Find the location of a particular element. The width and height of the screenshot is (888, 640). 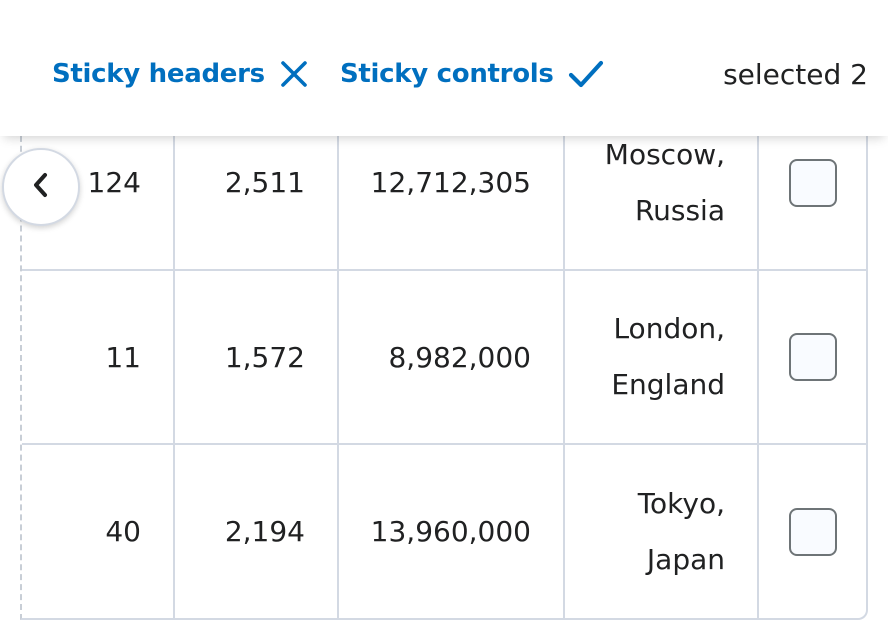

table-cell: 1,572 is located at coordinates (256, 357).